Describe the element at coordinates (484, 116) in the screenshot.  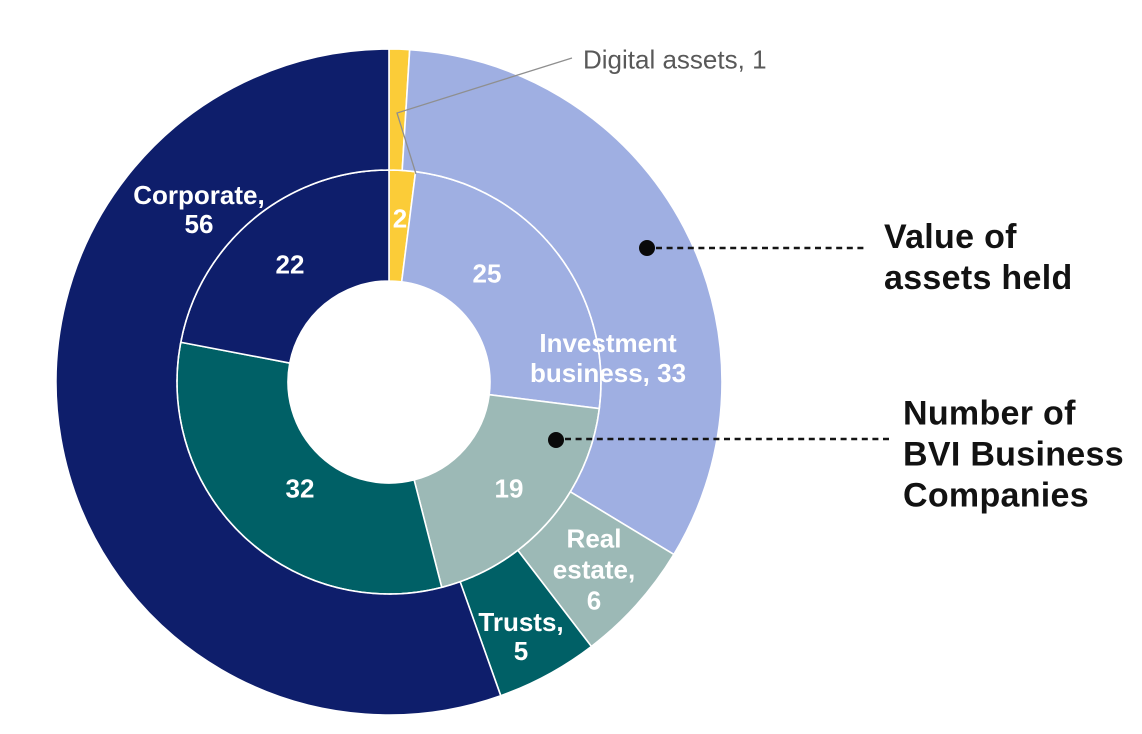
I see `digital-assets-leader-line` at that location.